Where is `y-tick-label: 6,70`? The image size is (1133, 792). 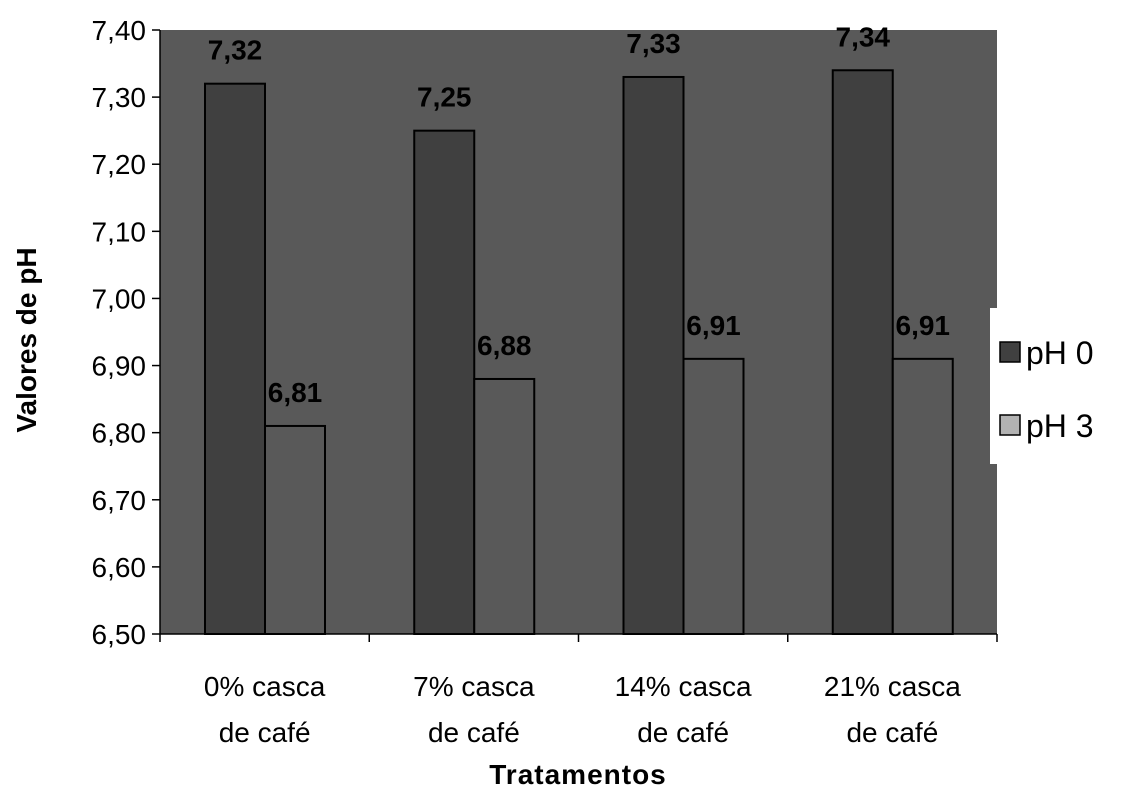 y-tick-label: 6,70 is located at coordinates (119, 500).